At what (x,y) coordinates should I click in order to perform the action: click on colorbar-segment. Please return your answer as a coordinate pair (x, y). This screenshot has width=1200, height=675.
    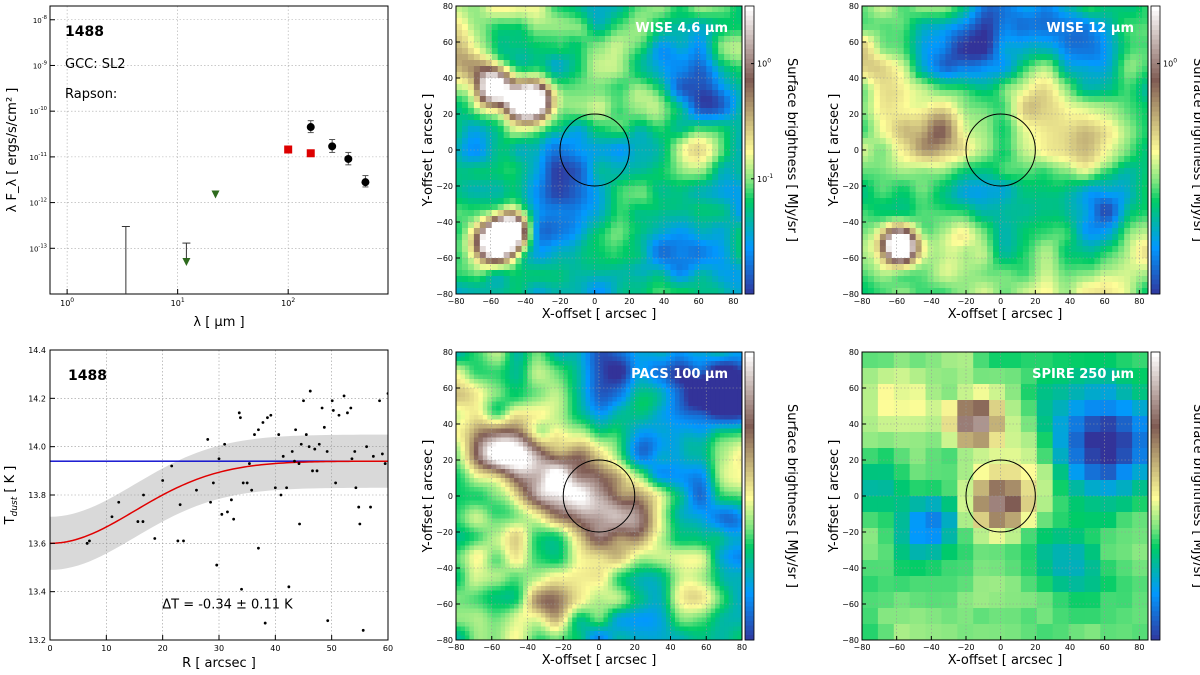
    Looking at the image, I should click on (749, 95).